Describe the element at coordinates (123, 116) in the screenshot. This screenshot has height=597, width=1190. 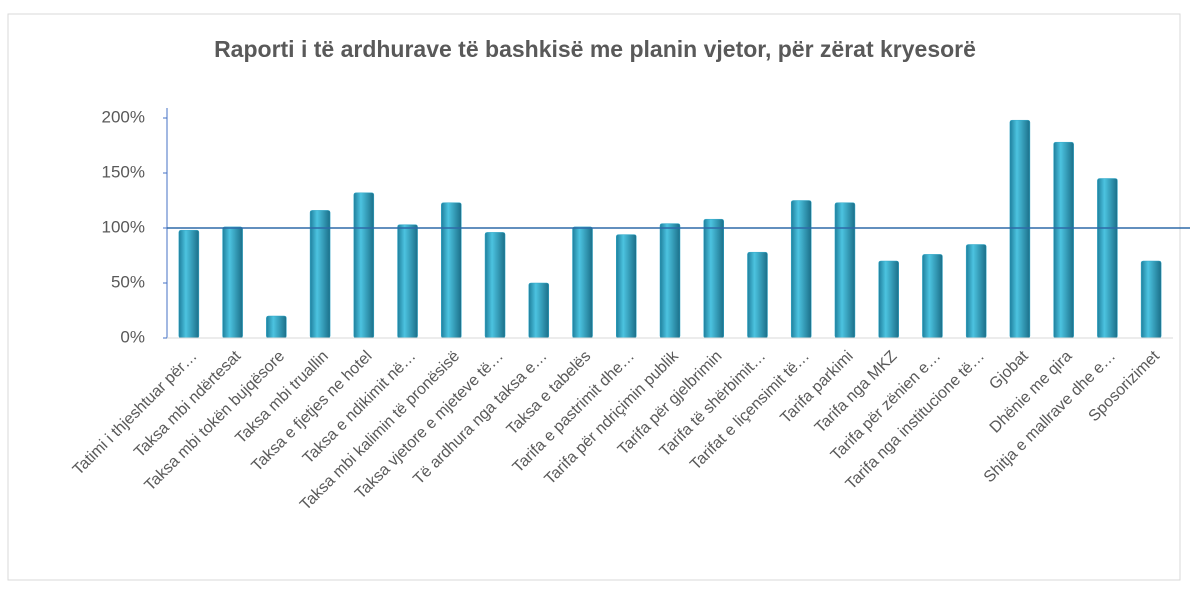
I see `y-tick-label: 200%` at that location.